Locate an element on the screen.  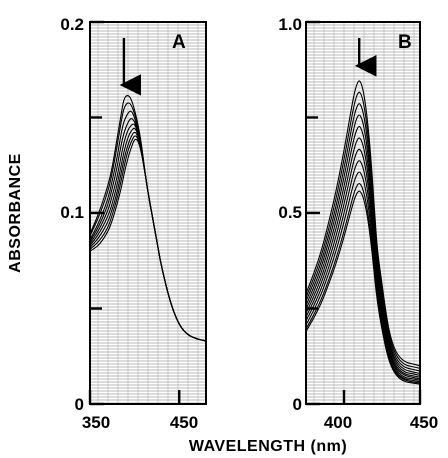
panel-a-label: A is located at coordinates (179, 42).